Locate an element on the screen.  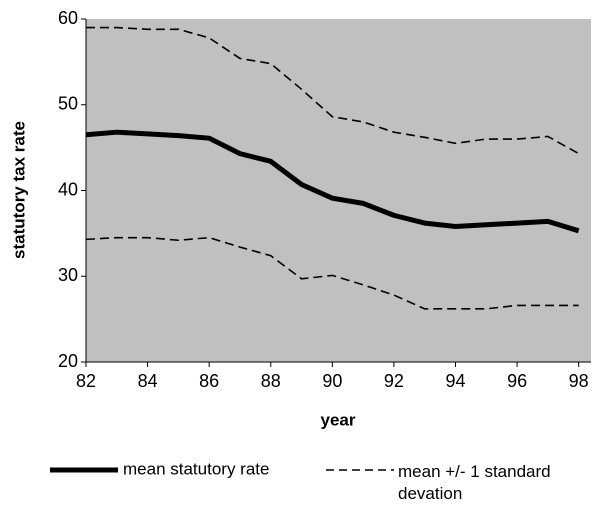
x-tick-label: 96 is located at coordinates (517, 381).